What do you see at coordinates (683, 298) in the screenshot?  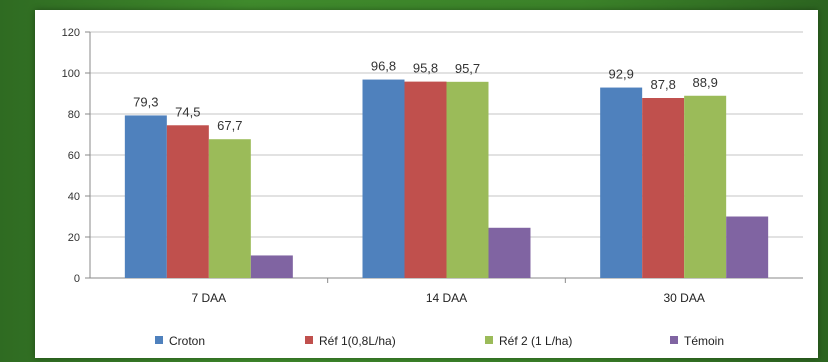 I see `x-tick-label: 30 DAA` at bounding box center [683, 298].